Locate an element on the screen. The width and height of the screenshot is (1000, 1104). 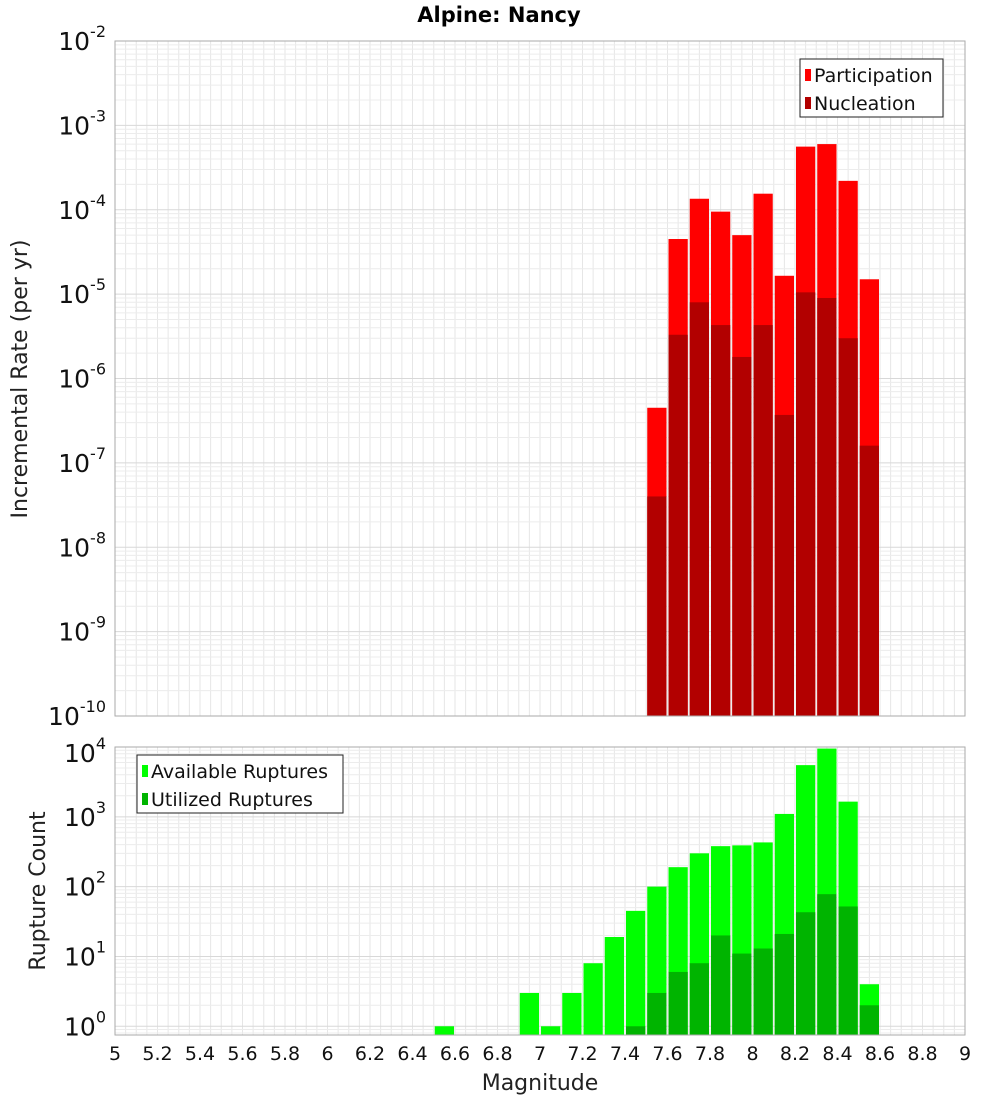
series-nucleation is located at coordinates (763, 504).